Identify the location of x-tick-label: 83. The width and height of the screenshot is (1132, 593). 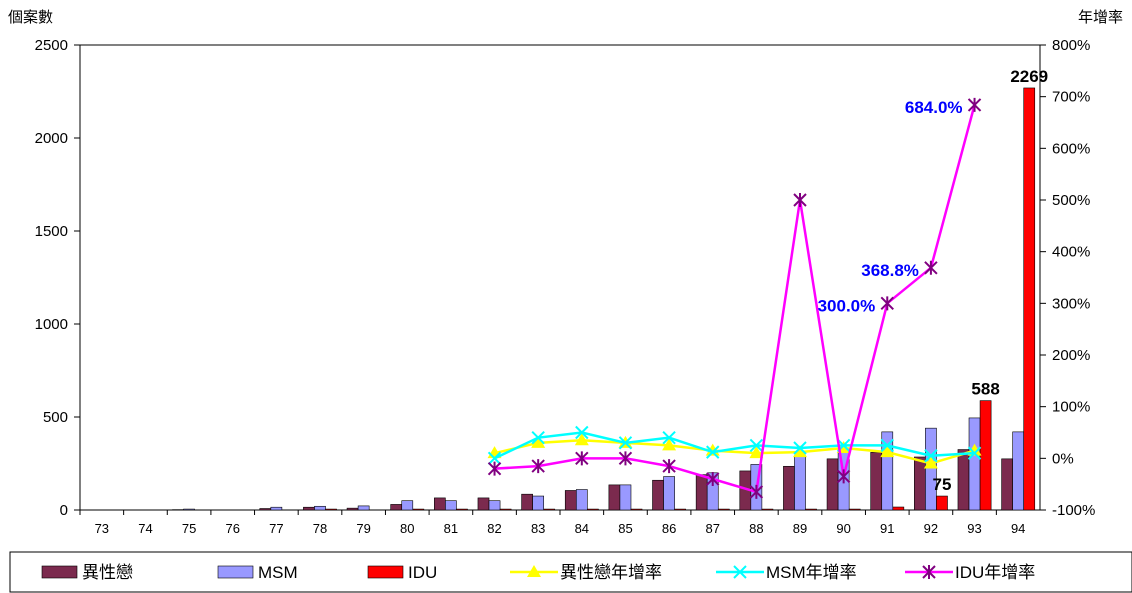
(538, 528).